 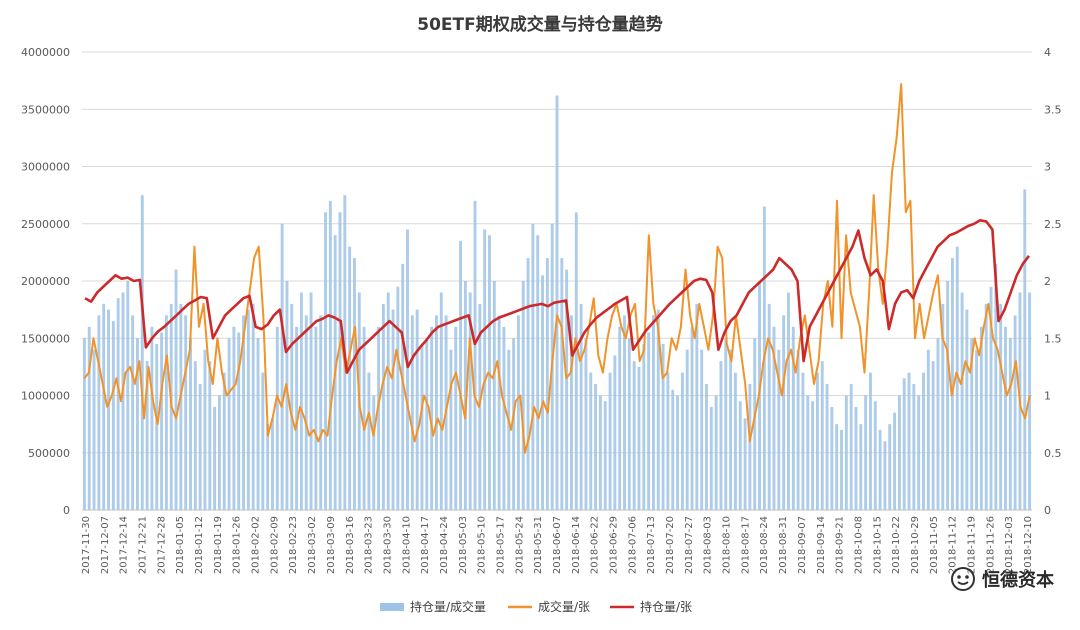 What do you see at coordinates (727, 545) in the screenshot?
I see `x-tick-label: 2018-08-10` at bounding box center [727, 545].